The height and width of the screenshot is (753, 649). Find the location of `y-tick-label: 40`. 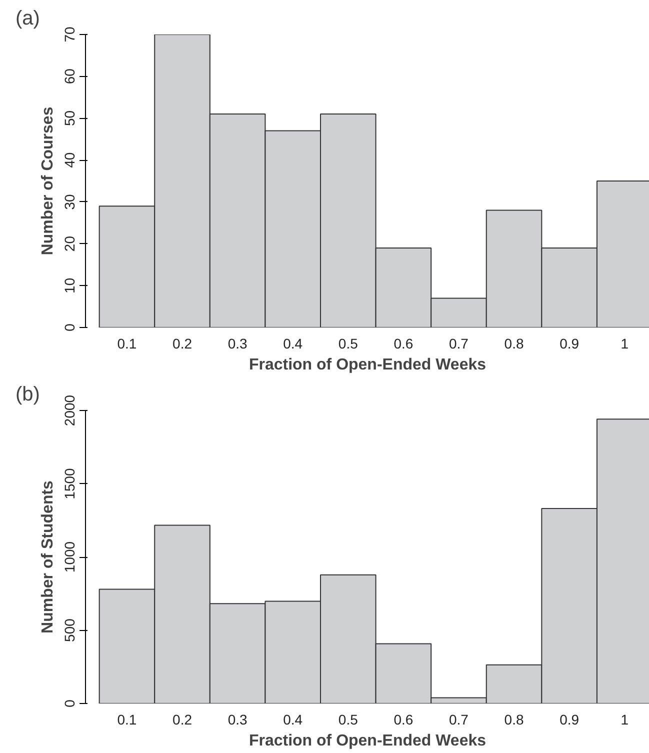

y-tick-label: 40 is located at coordinates (70, 160).